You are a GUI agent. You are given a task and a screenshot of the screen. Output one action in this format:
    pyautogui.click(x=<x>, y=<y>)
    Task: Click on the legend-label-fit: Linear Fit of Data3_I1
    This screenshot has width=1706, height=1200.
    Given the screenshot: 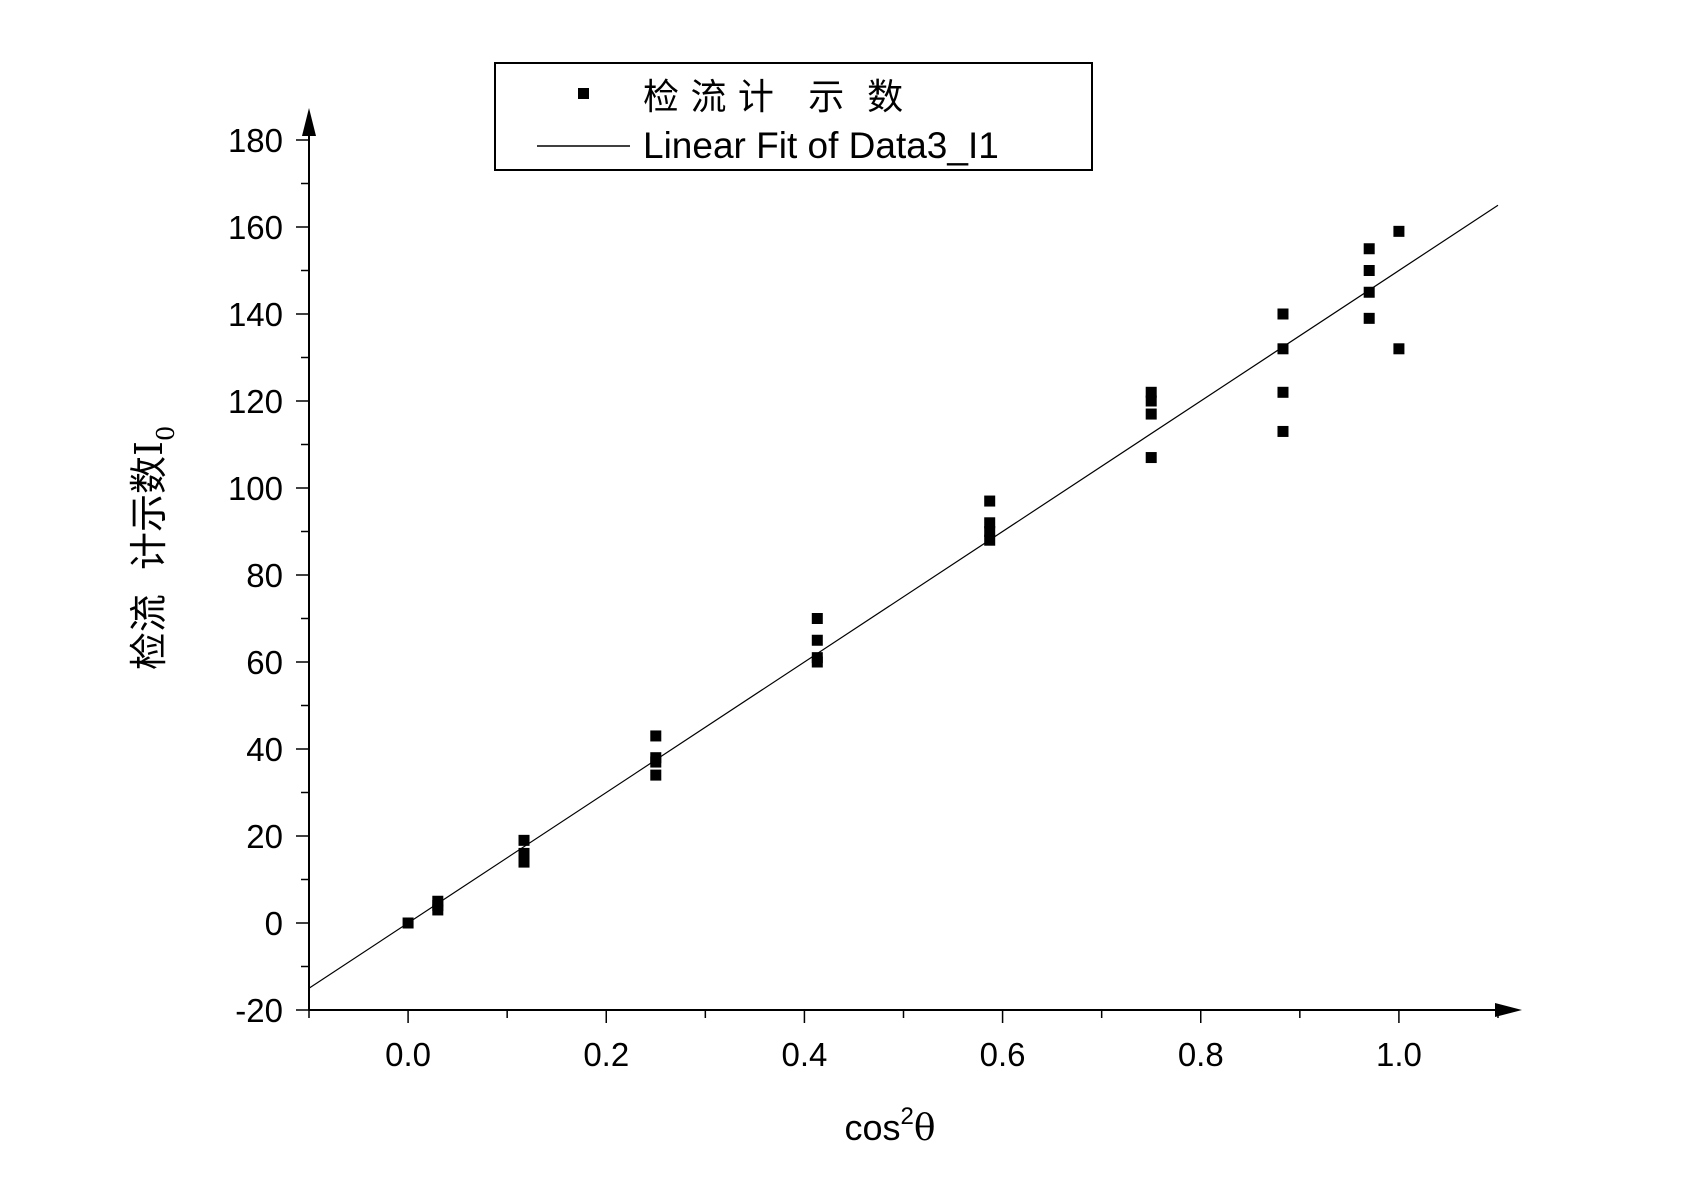 What is the action you would take?
    pyautogui.click(x=821, y=145)
    